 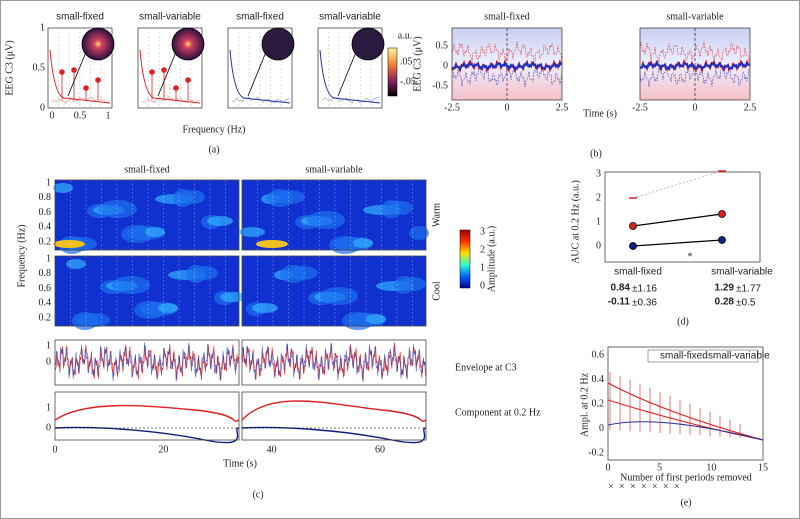 I want to click on colorbar-label: Amplitude (a.u.), so click(x=491, y=259).